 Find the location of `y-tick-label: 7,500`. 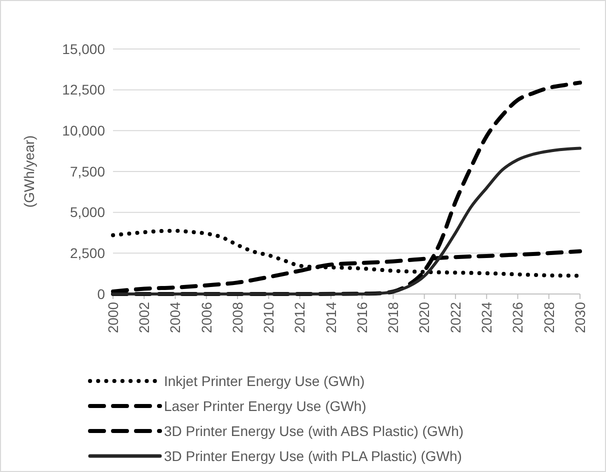

y-tick-label: 7,500 is located at coordinates (88, 171).